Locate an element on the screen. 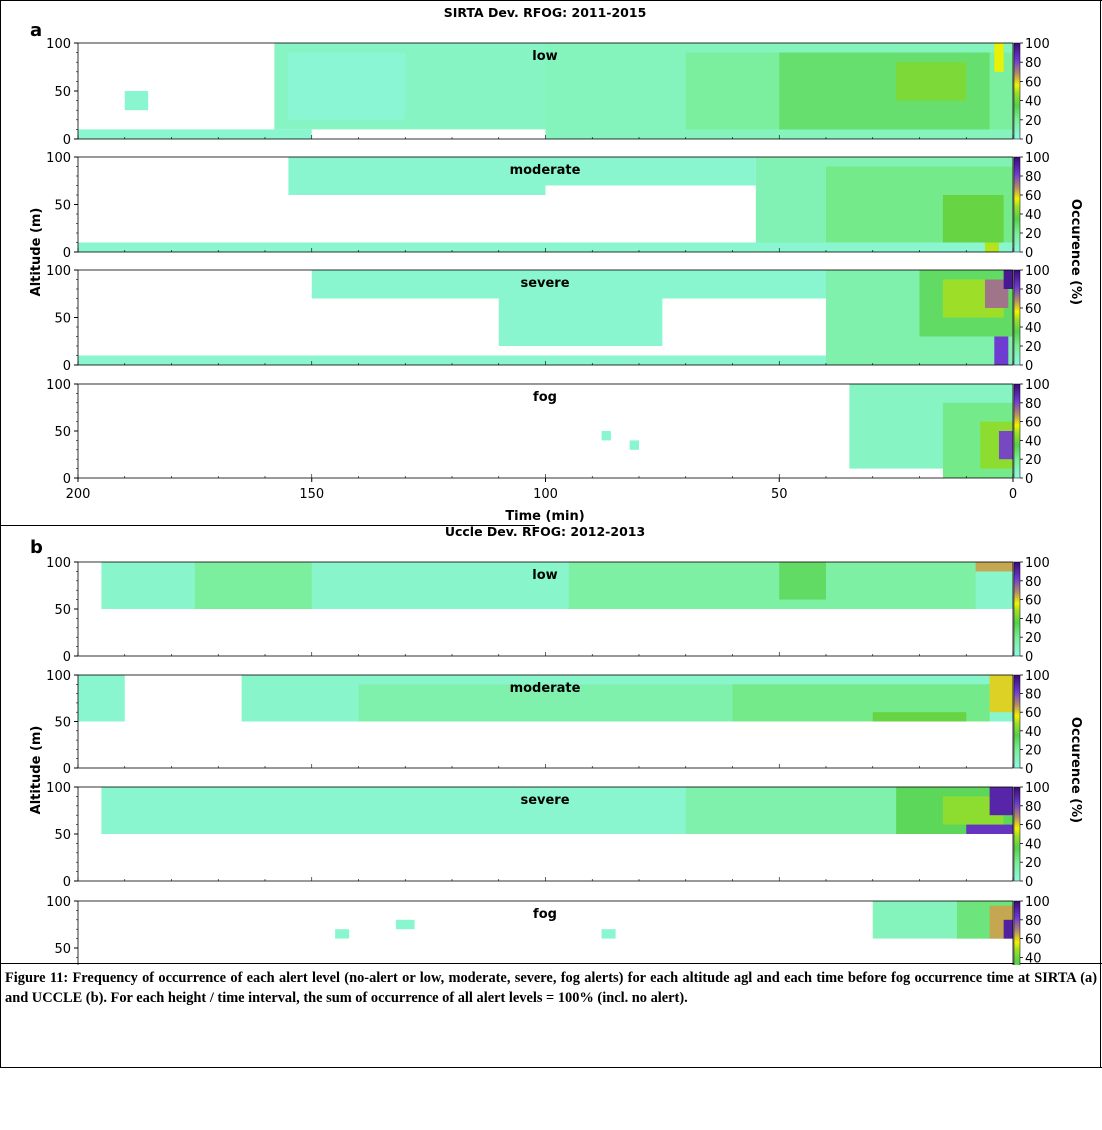 The image size is (1102, 1130). chart-title: Uccle Dev. RFOG: 2012-2013 is located at coordinates (545, 531).